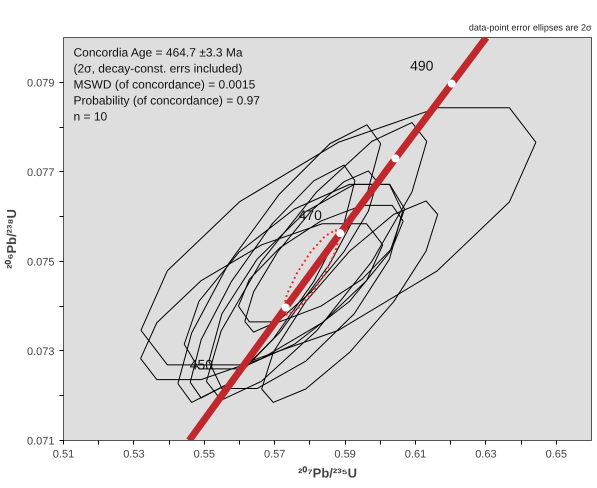 The height and width of the screenshot is (488, 597). I want to click on annotation: Concordia Age = 464.7 ±3.3 Ma, so click(158, 53).